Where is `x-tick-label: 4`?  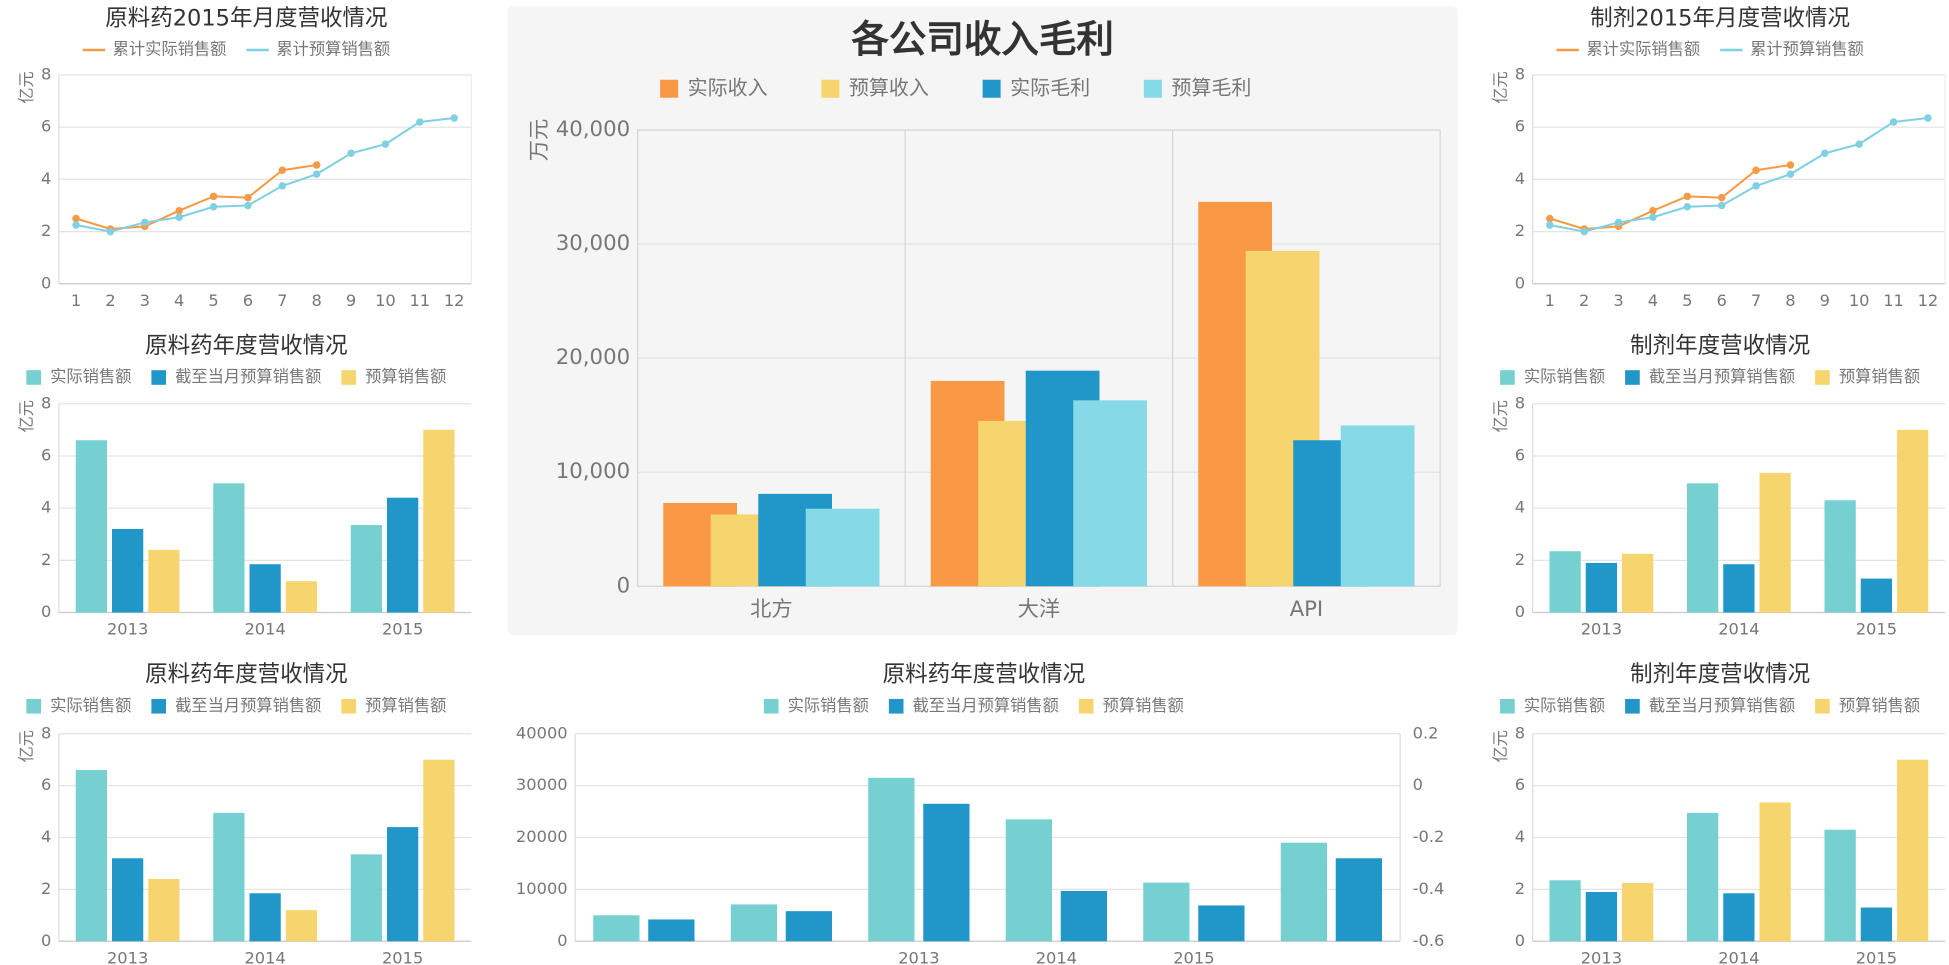
x-tick-label: 4 is located at coordinates (1653, 300).